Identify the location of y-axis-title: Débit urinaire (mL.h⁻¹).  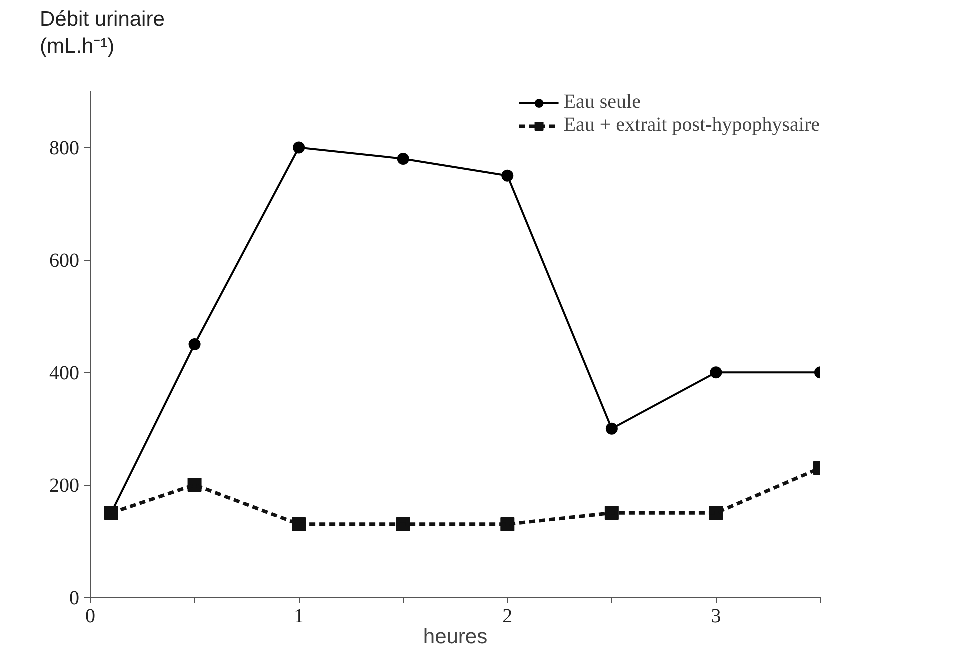
(102, 33).